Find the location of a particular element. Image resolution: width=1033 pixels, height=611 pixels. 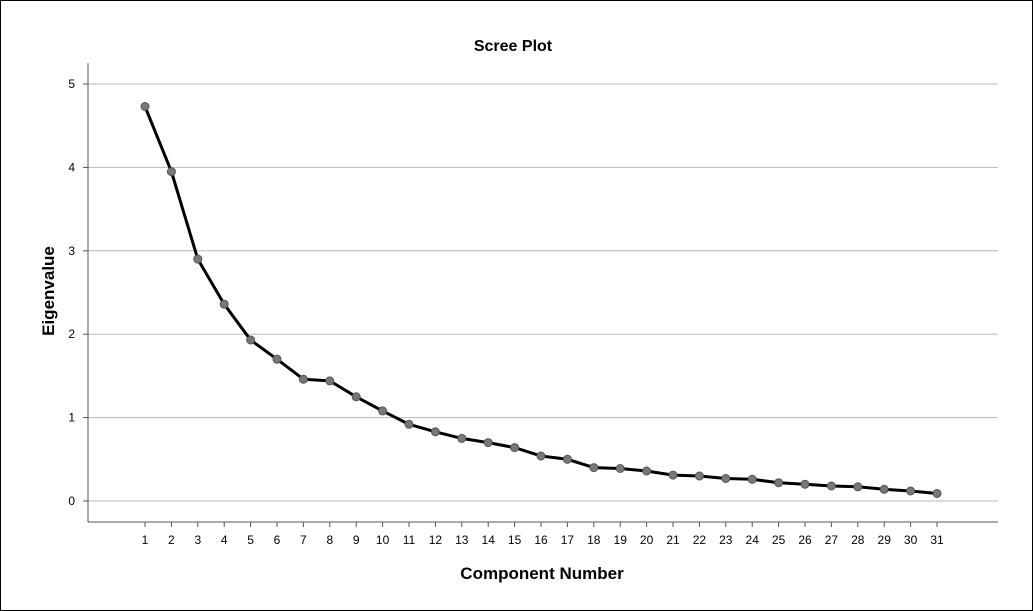

x-tick-label: 11 is located at coordinates (409, 540).